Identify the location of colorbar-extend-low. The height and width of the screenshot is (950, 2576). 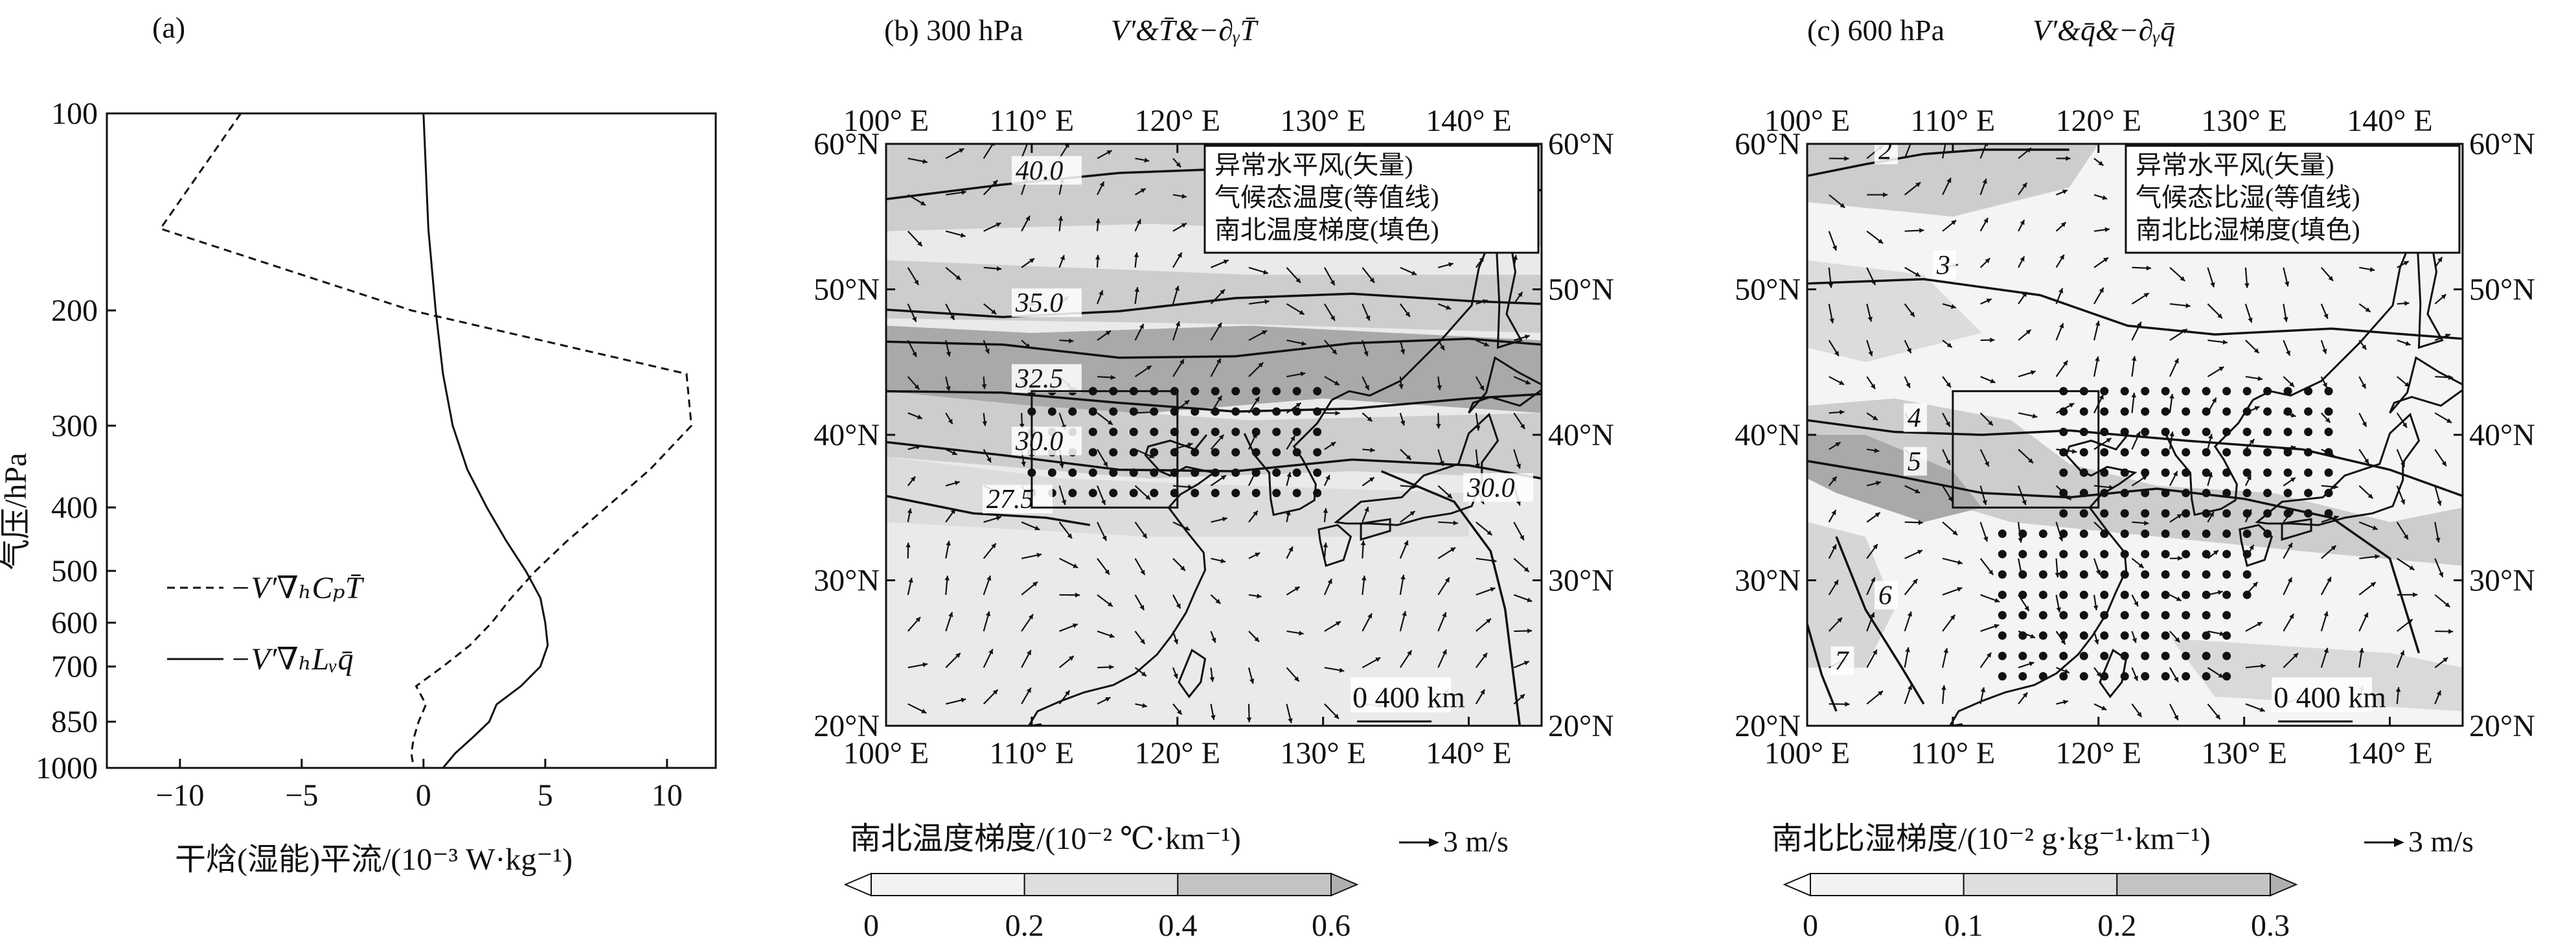
(1797, 884).